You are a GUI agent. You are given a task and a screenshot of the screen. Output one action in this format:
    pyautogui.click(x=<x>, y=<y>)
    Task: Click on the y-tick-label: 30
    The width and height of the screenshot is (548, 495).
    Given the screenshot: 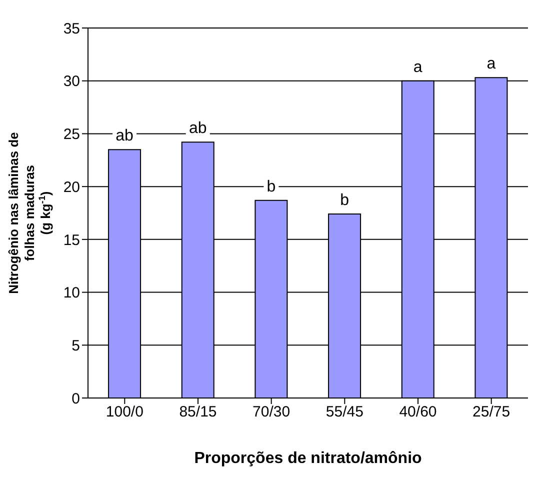 What is the action you would take?
    pyautogui.click(x=71, y=81)
    